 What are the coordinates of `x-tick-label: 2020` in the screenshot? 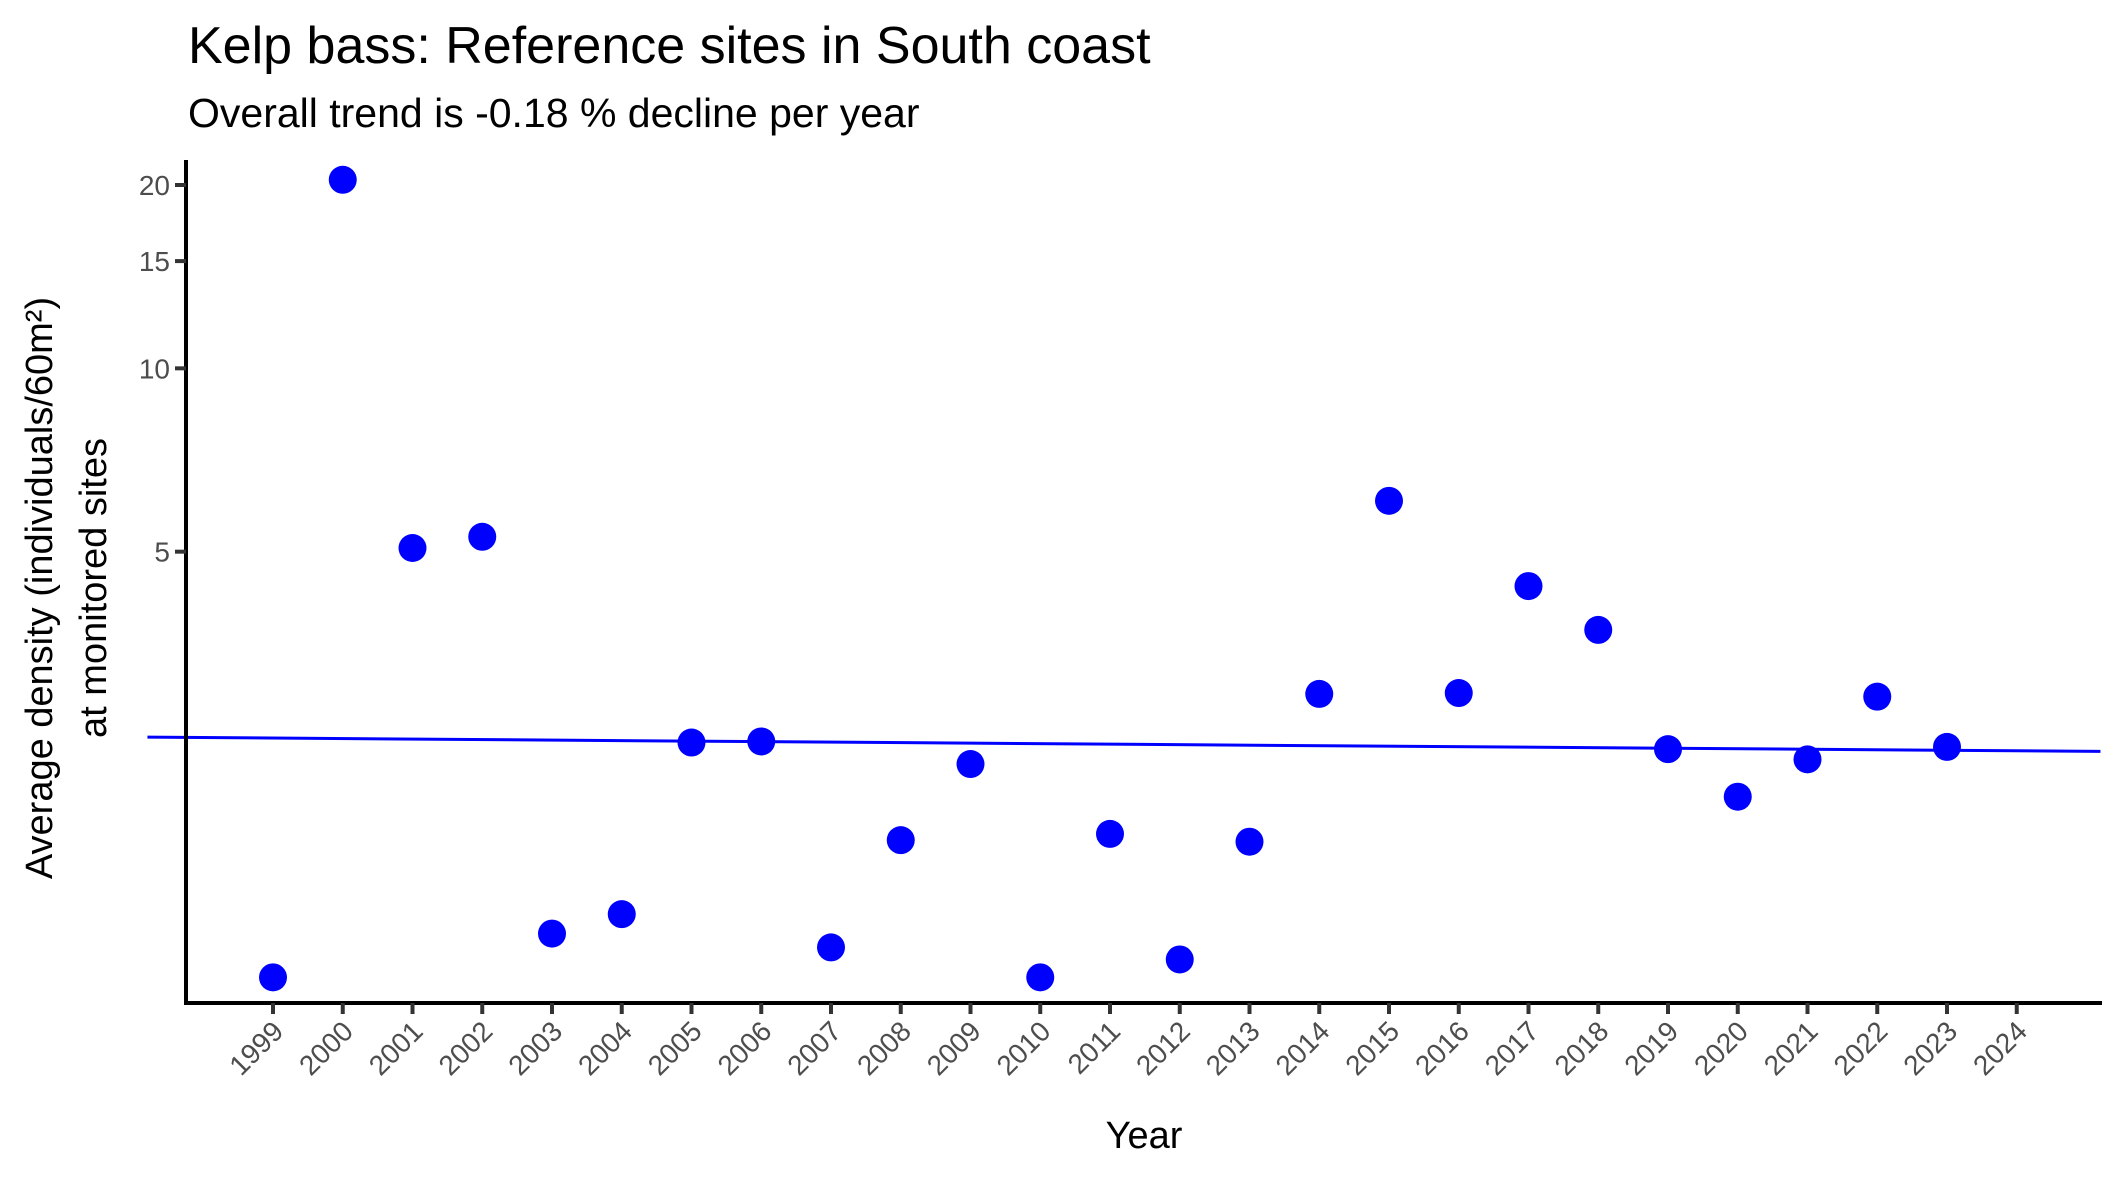 It's located at (1721, 1048).